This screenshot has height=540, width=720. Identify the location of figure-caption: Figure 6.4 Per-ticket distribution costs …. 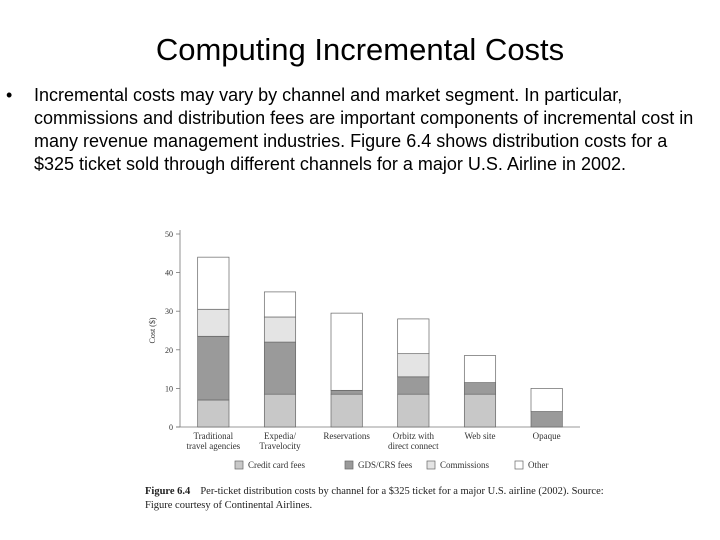
(380, 499).